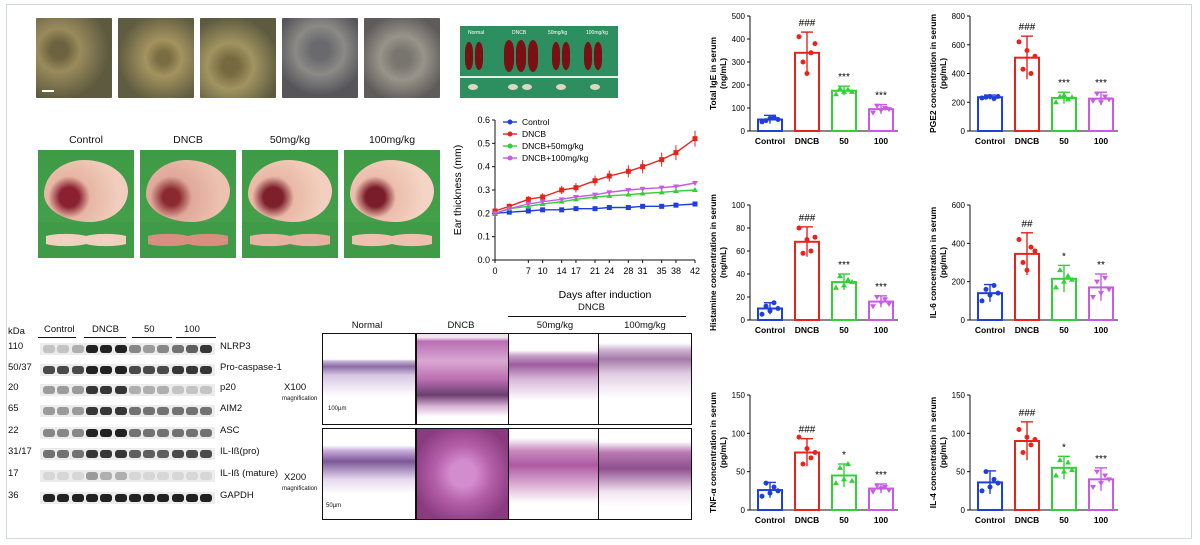 The image size is (1200, 545). What do you see at coordinates (770, 330) in the screenshot?
I see `category-label-0: Control` at bounding box center [770, 330].